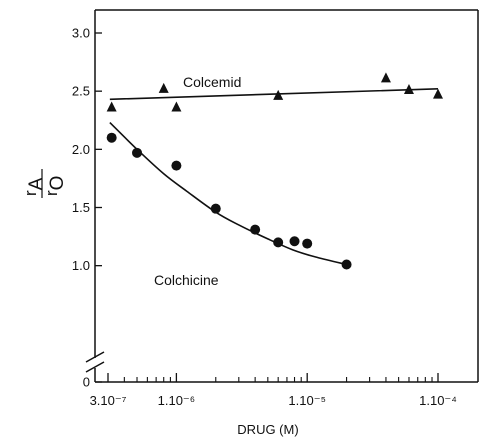 The height and width of the screenshot is (439, 482). I want to click on y-tick-label: 2.5, so click(81, 91).